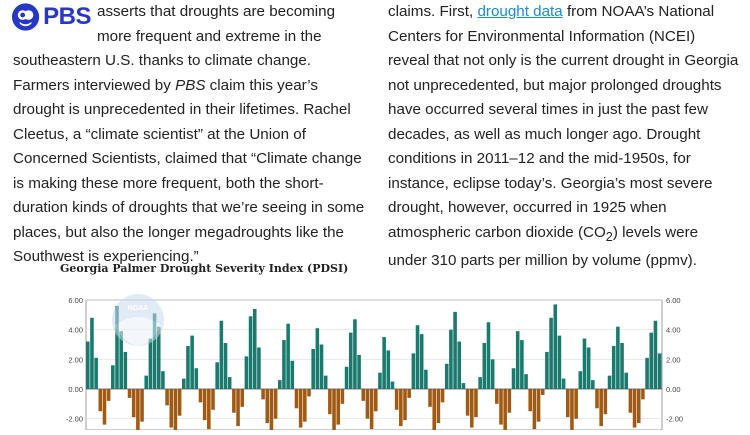 This screenshot has width=750, height=435. I want to click on y-tick-label-right: 2.00, so click(673, 359).